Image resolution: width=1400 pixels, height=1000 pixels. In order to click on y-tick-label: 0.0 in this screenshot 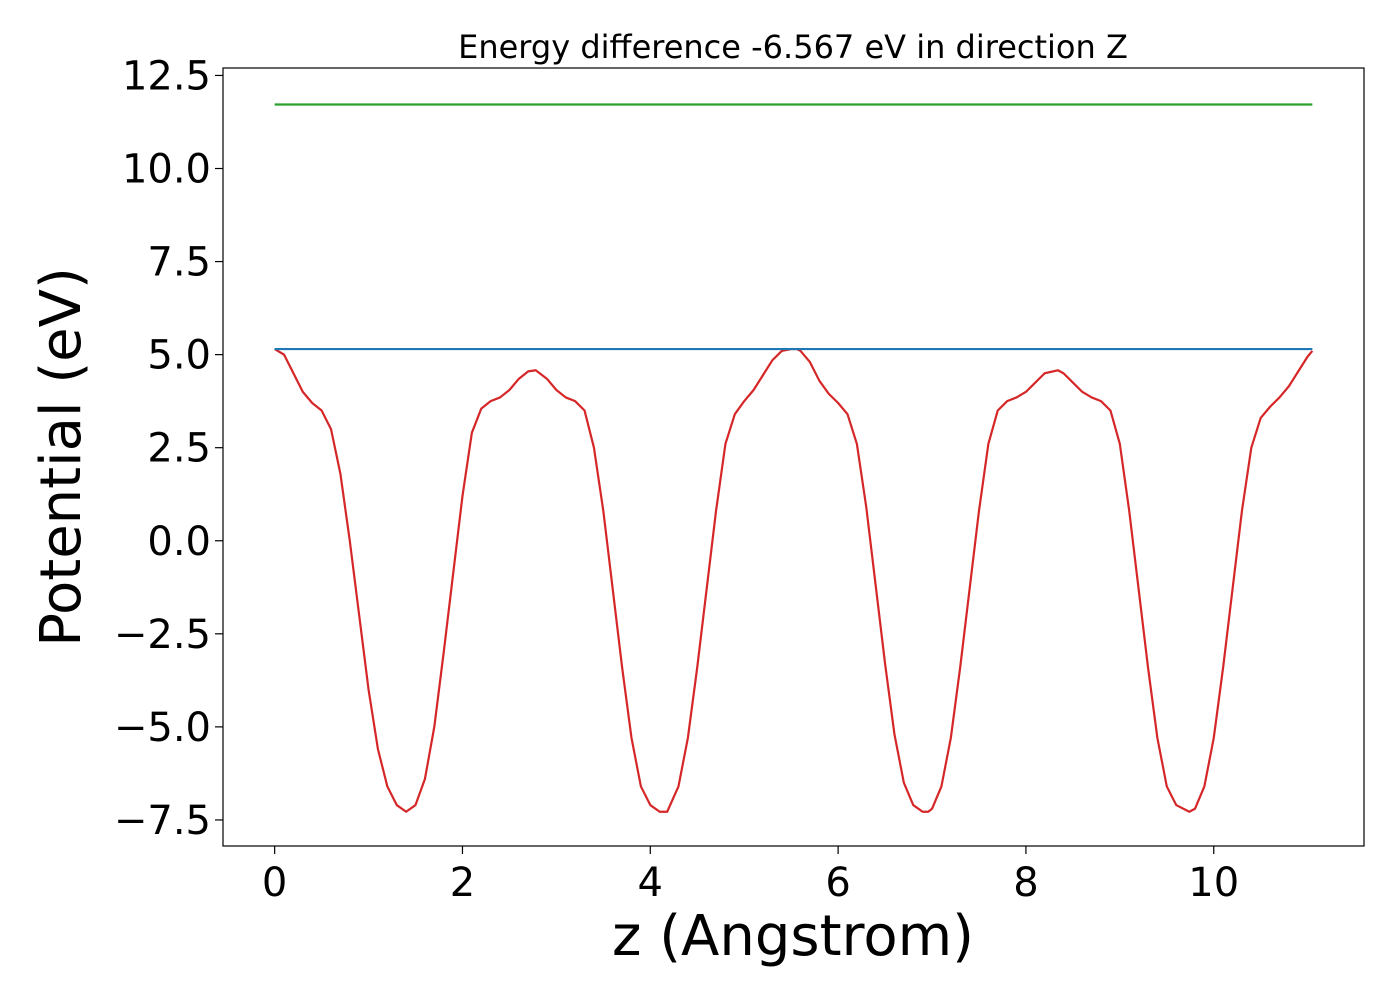, I will do `click(179, 542)`.